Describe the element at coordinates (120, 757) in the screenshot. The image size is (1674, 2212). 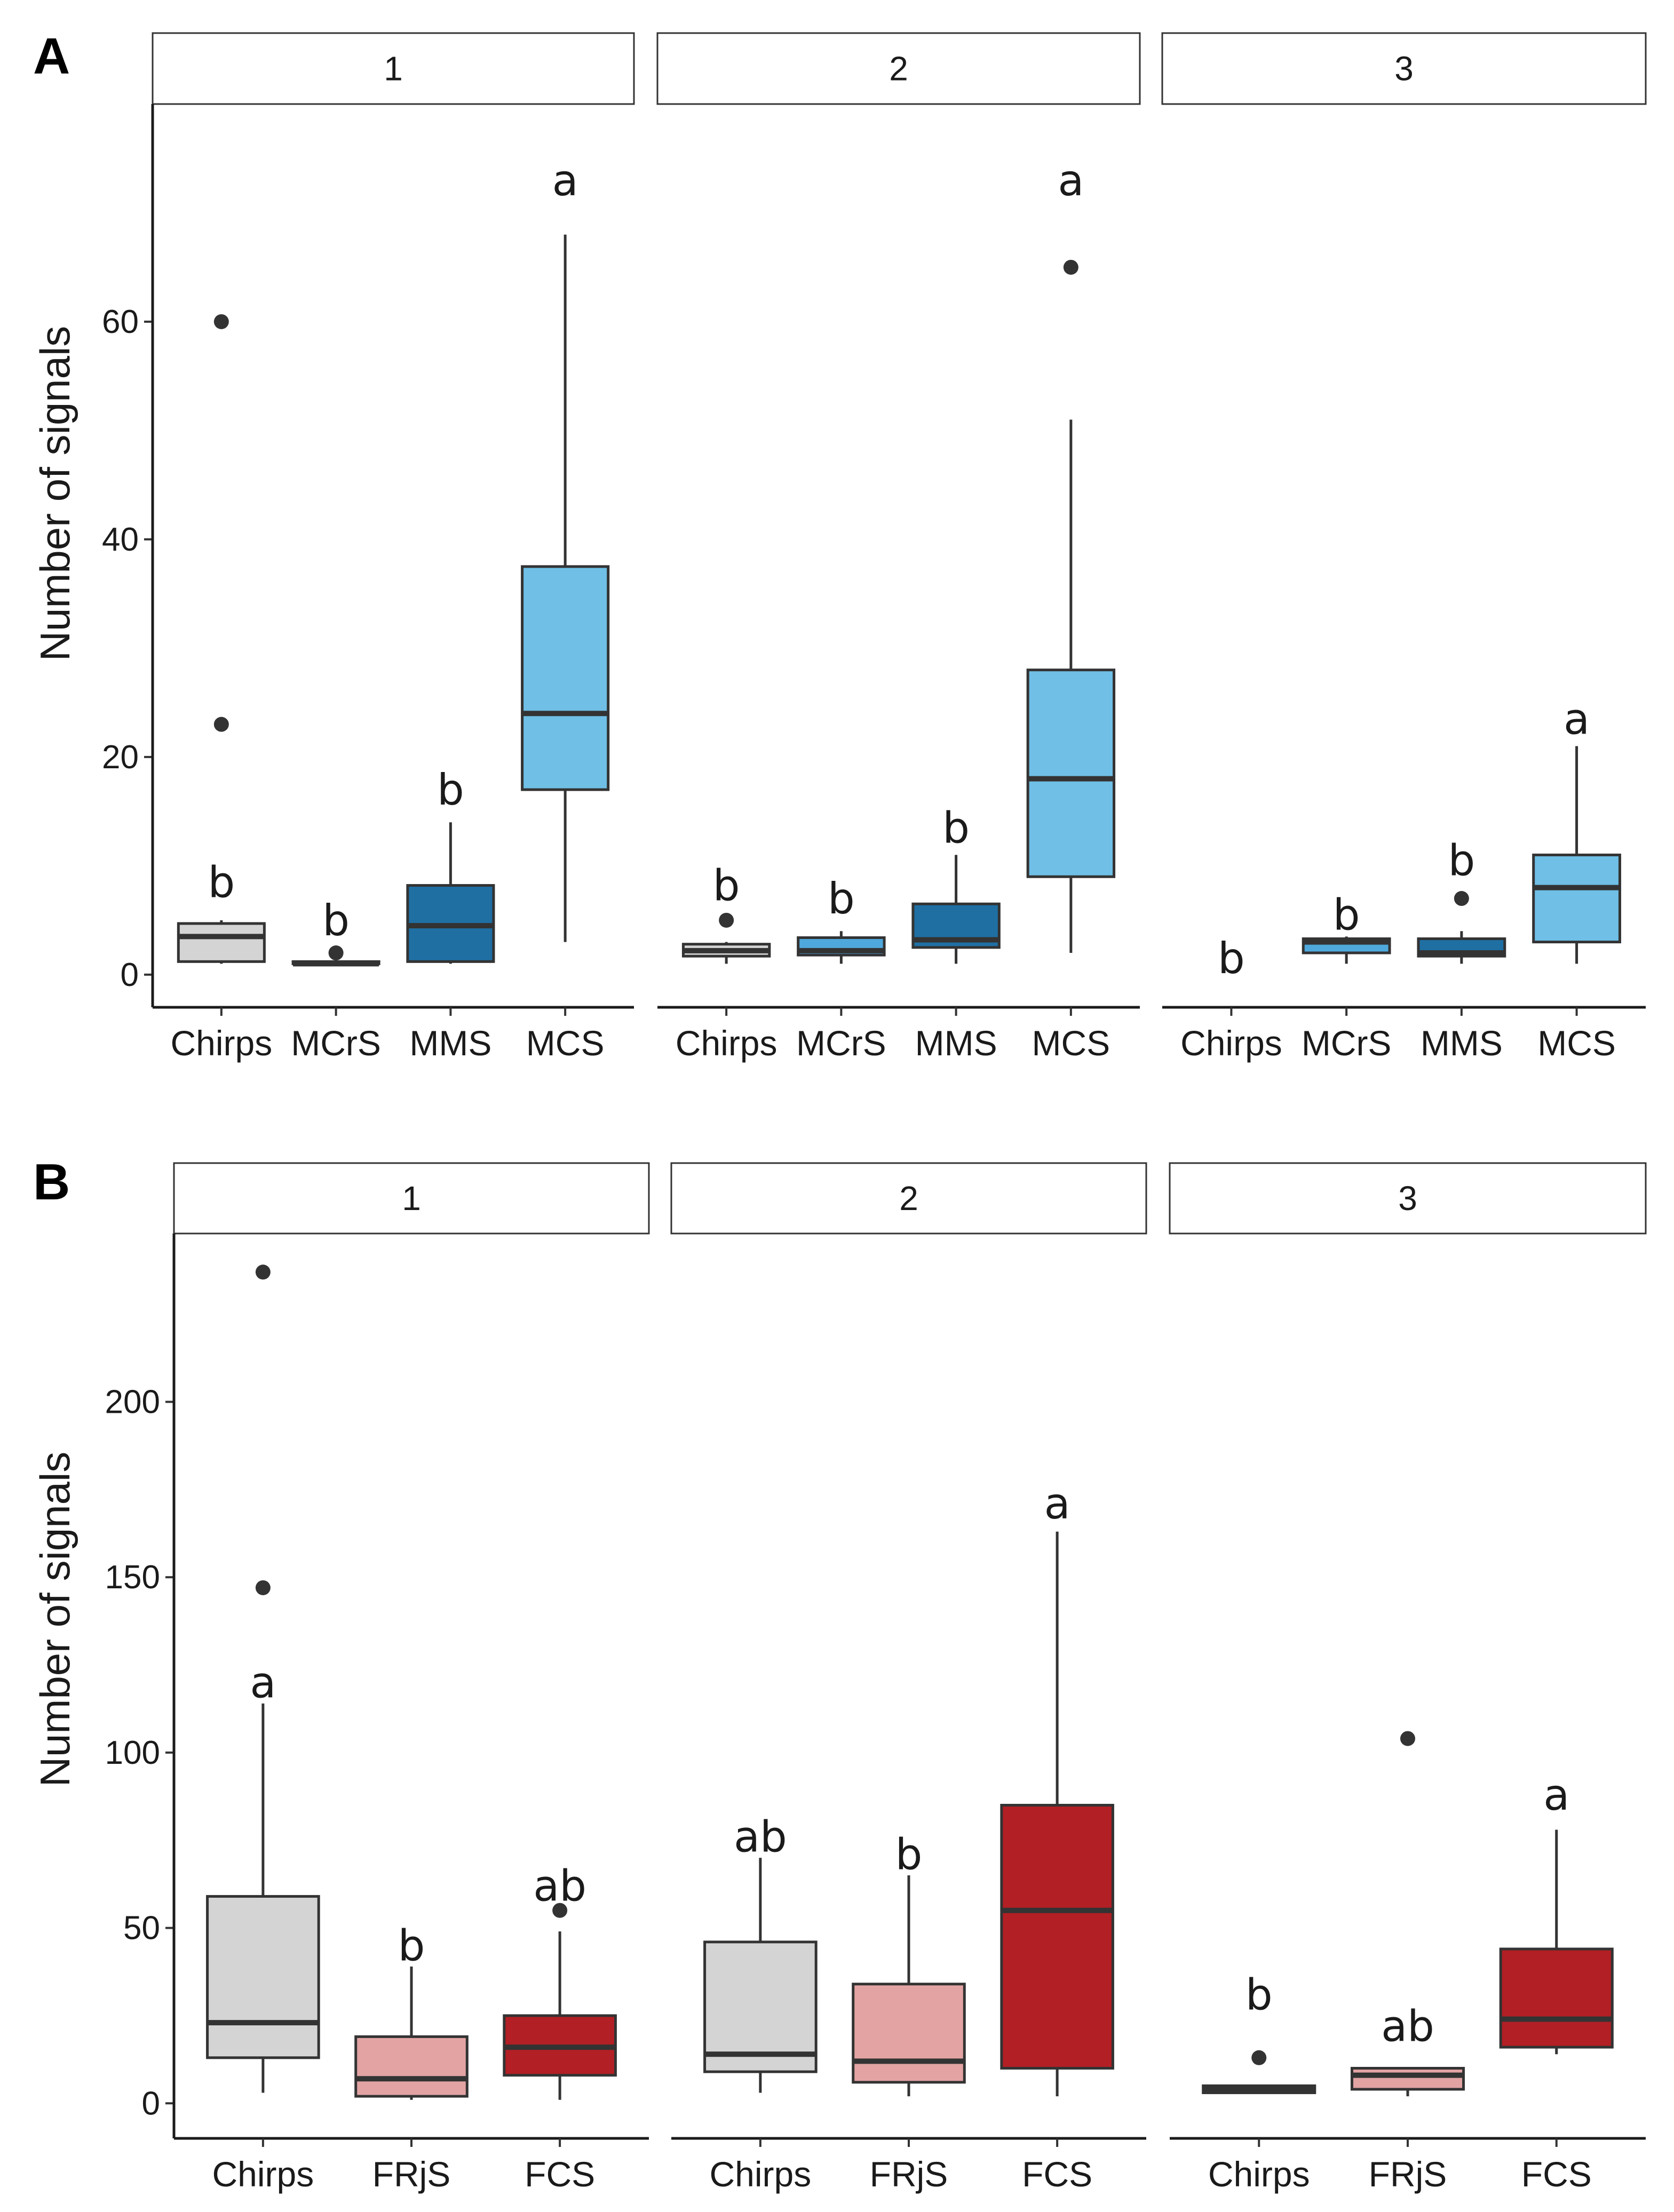
I see `y-tick-label: 20` at that location.